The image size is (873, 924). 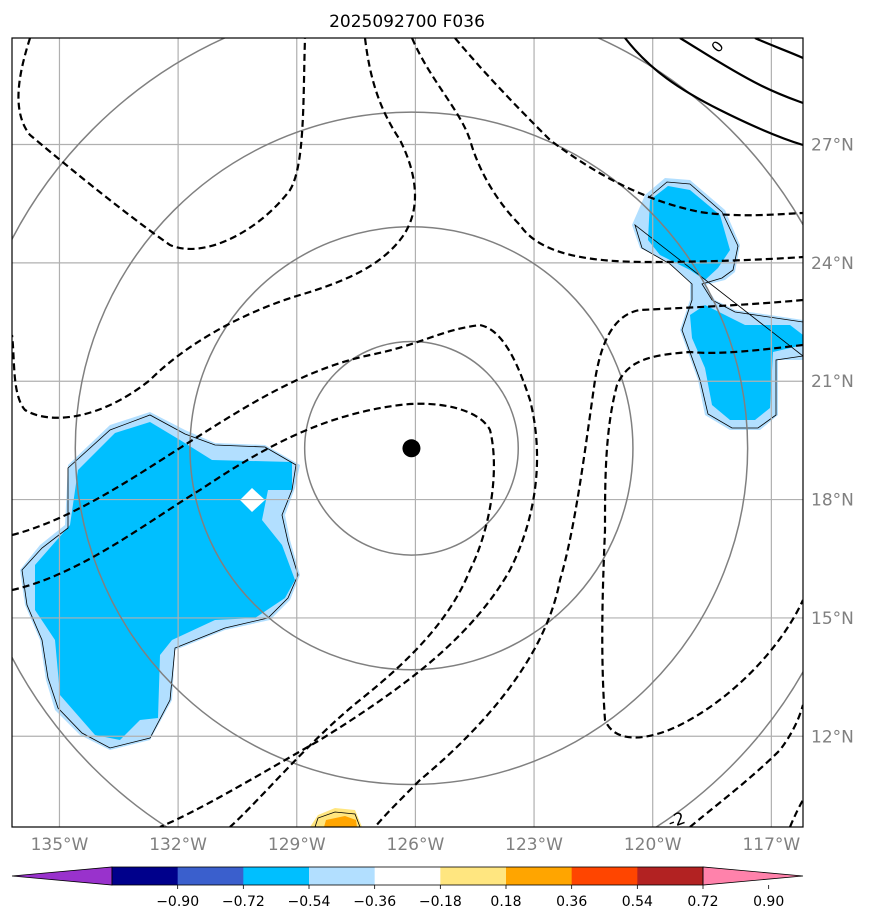 What do you see at coordinates (62, 876) in the screenshot?
I see `colorbar-extend-low` at bounding box center [62, 876].